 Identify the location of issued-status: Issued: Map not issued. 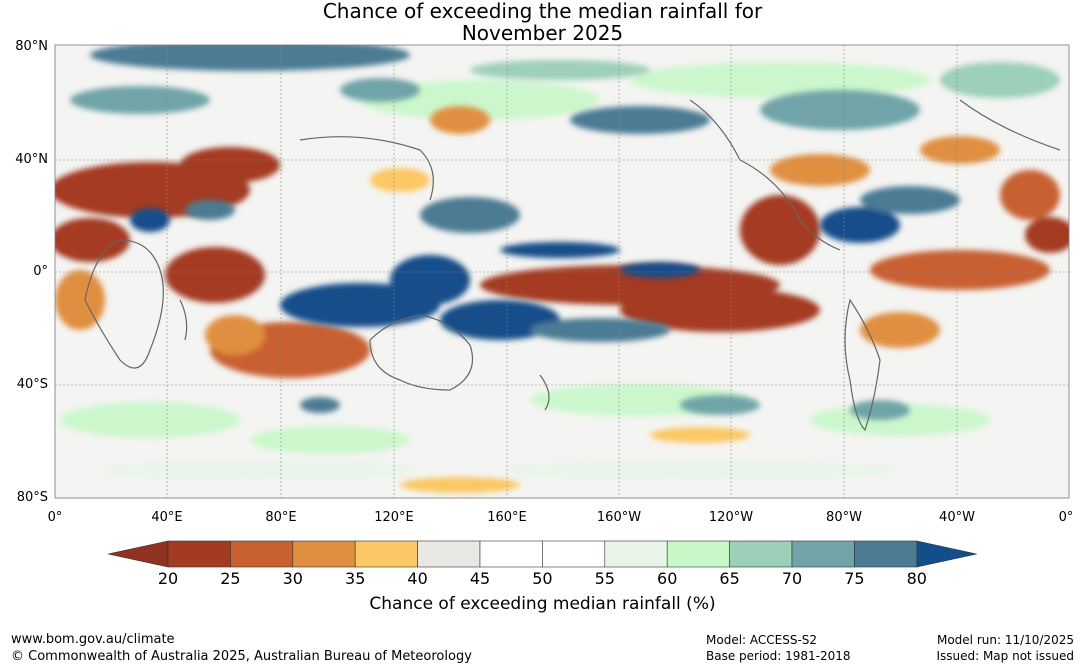
(1005, 656).